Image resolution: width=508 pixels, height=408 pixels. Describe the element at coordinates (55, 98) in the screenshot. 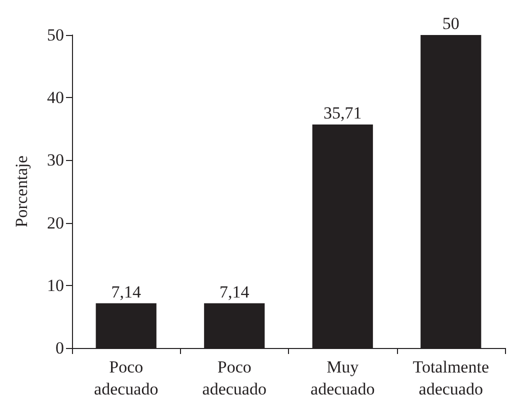

I see `y-tick-label: 40` at that location.